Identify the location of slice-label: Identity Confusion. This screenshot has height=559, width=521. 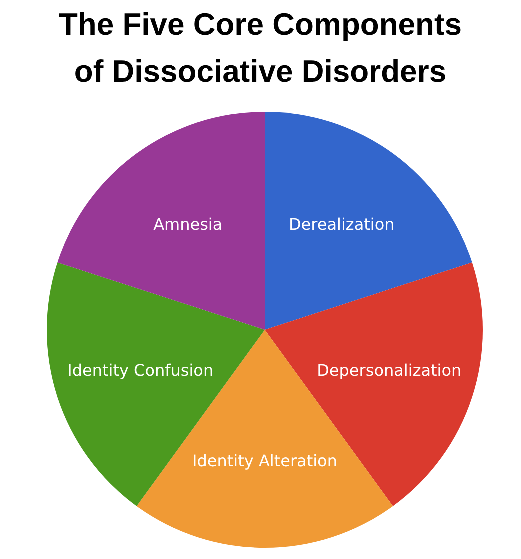
(141, 370).